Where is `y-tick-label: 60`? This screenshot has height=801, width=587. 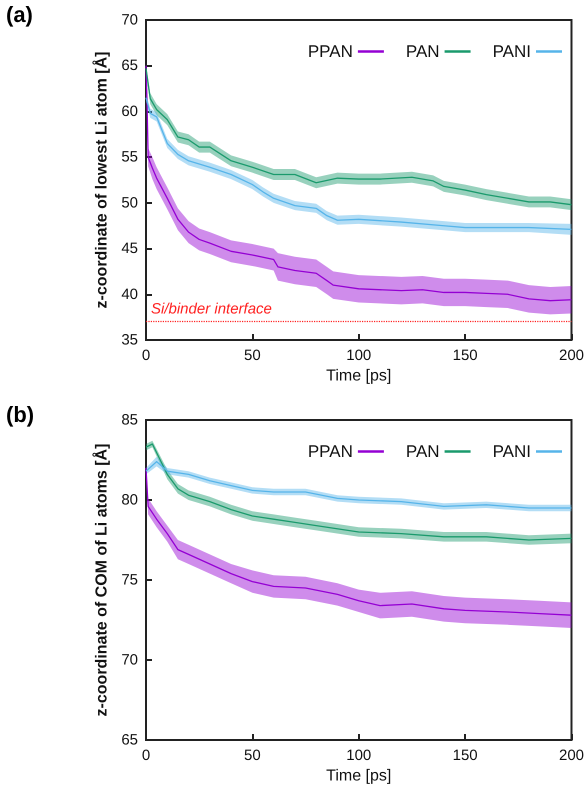
y-tick-label: 60 is located at coordinates (129, 111).